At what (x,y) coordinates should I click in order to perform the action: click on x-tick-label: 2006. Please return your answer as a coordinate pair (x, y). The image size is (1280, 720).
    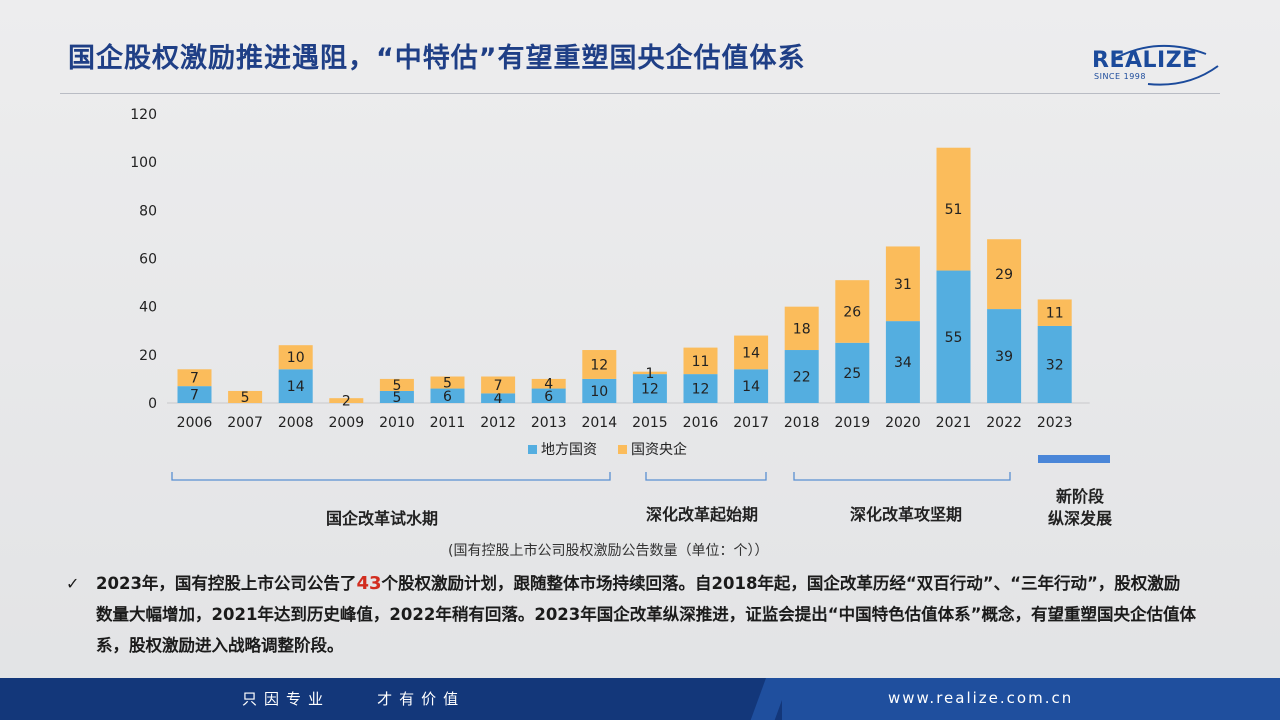
    Looking at the image, I should click on (195, 423).